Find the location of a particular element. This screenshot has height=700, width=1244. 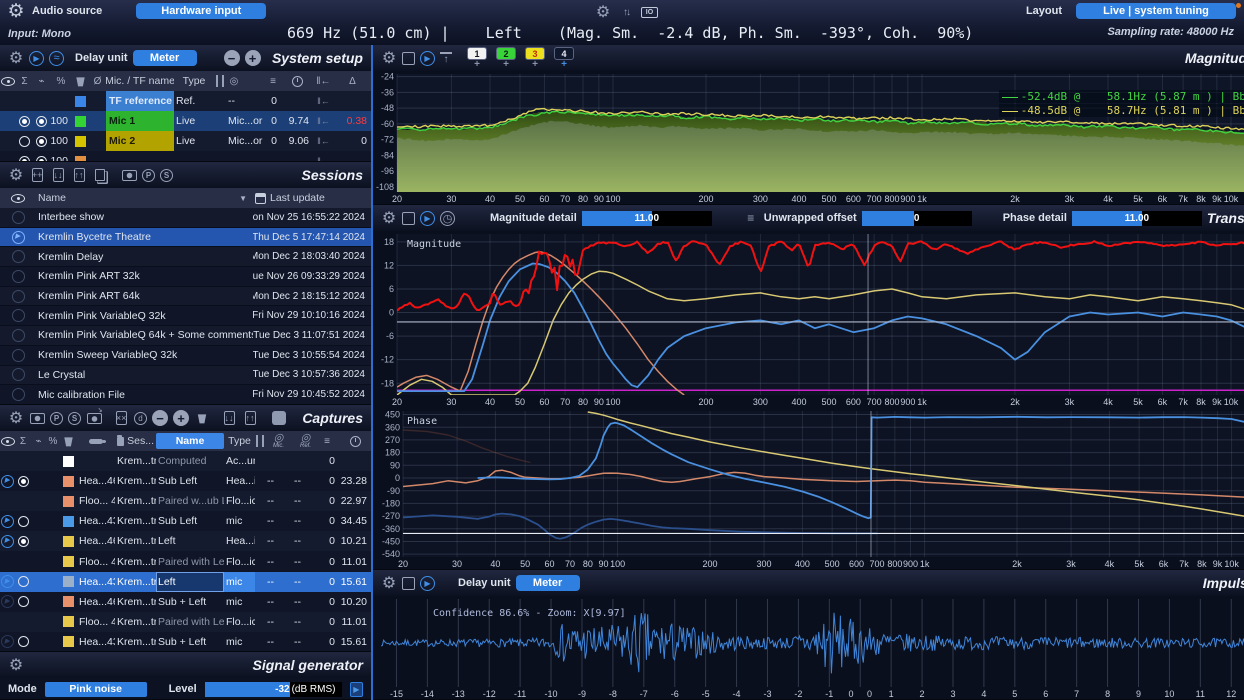

gauge-icon is located at coordinates (447, 218).